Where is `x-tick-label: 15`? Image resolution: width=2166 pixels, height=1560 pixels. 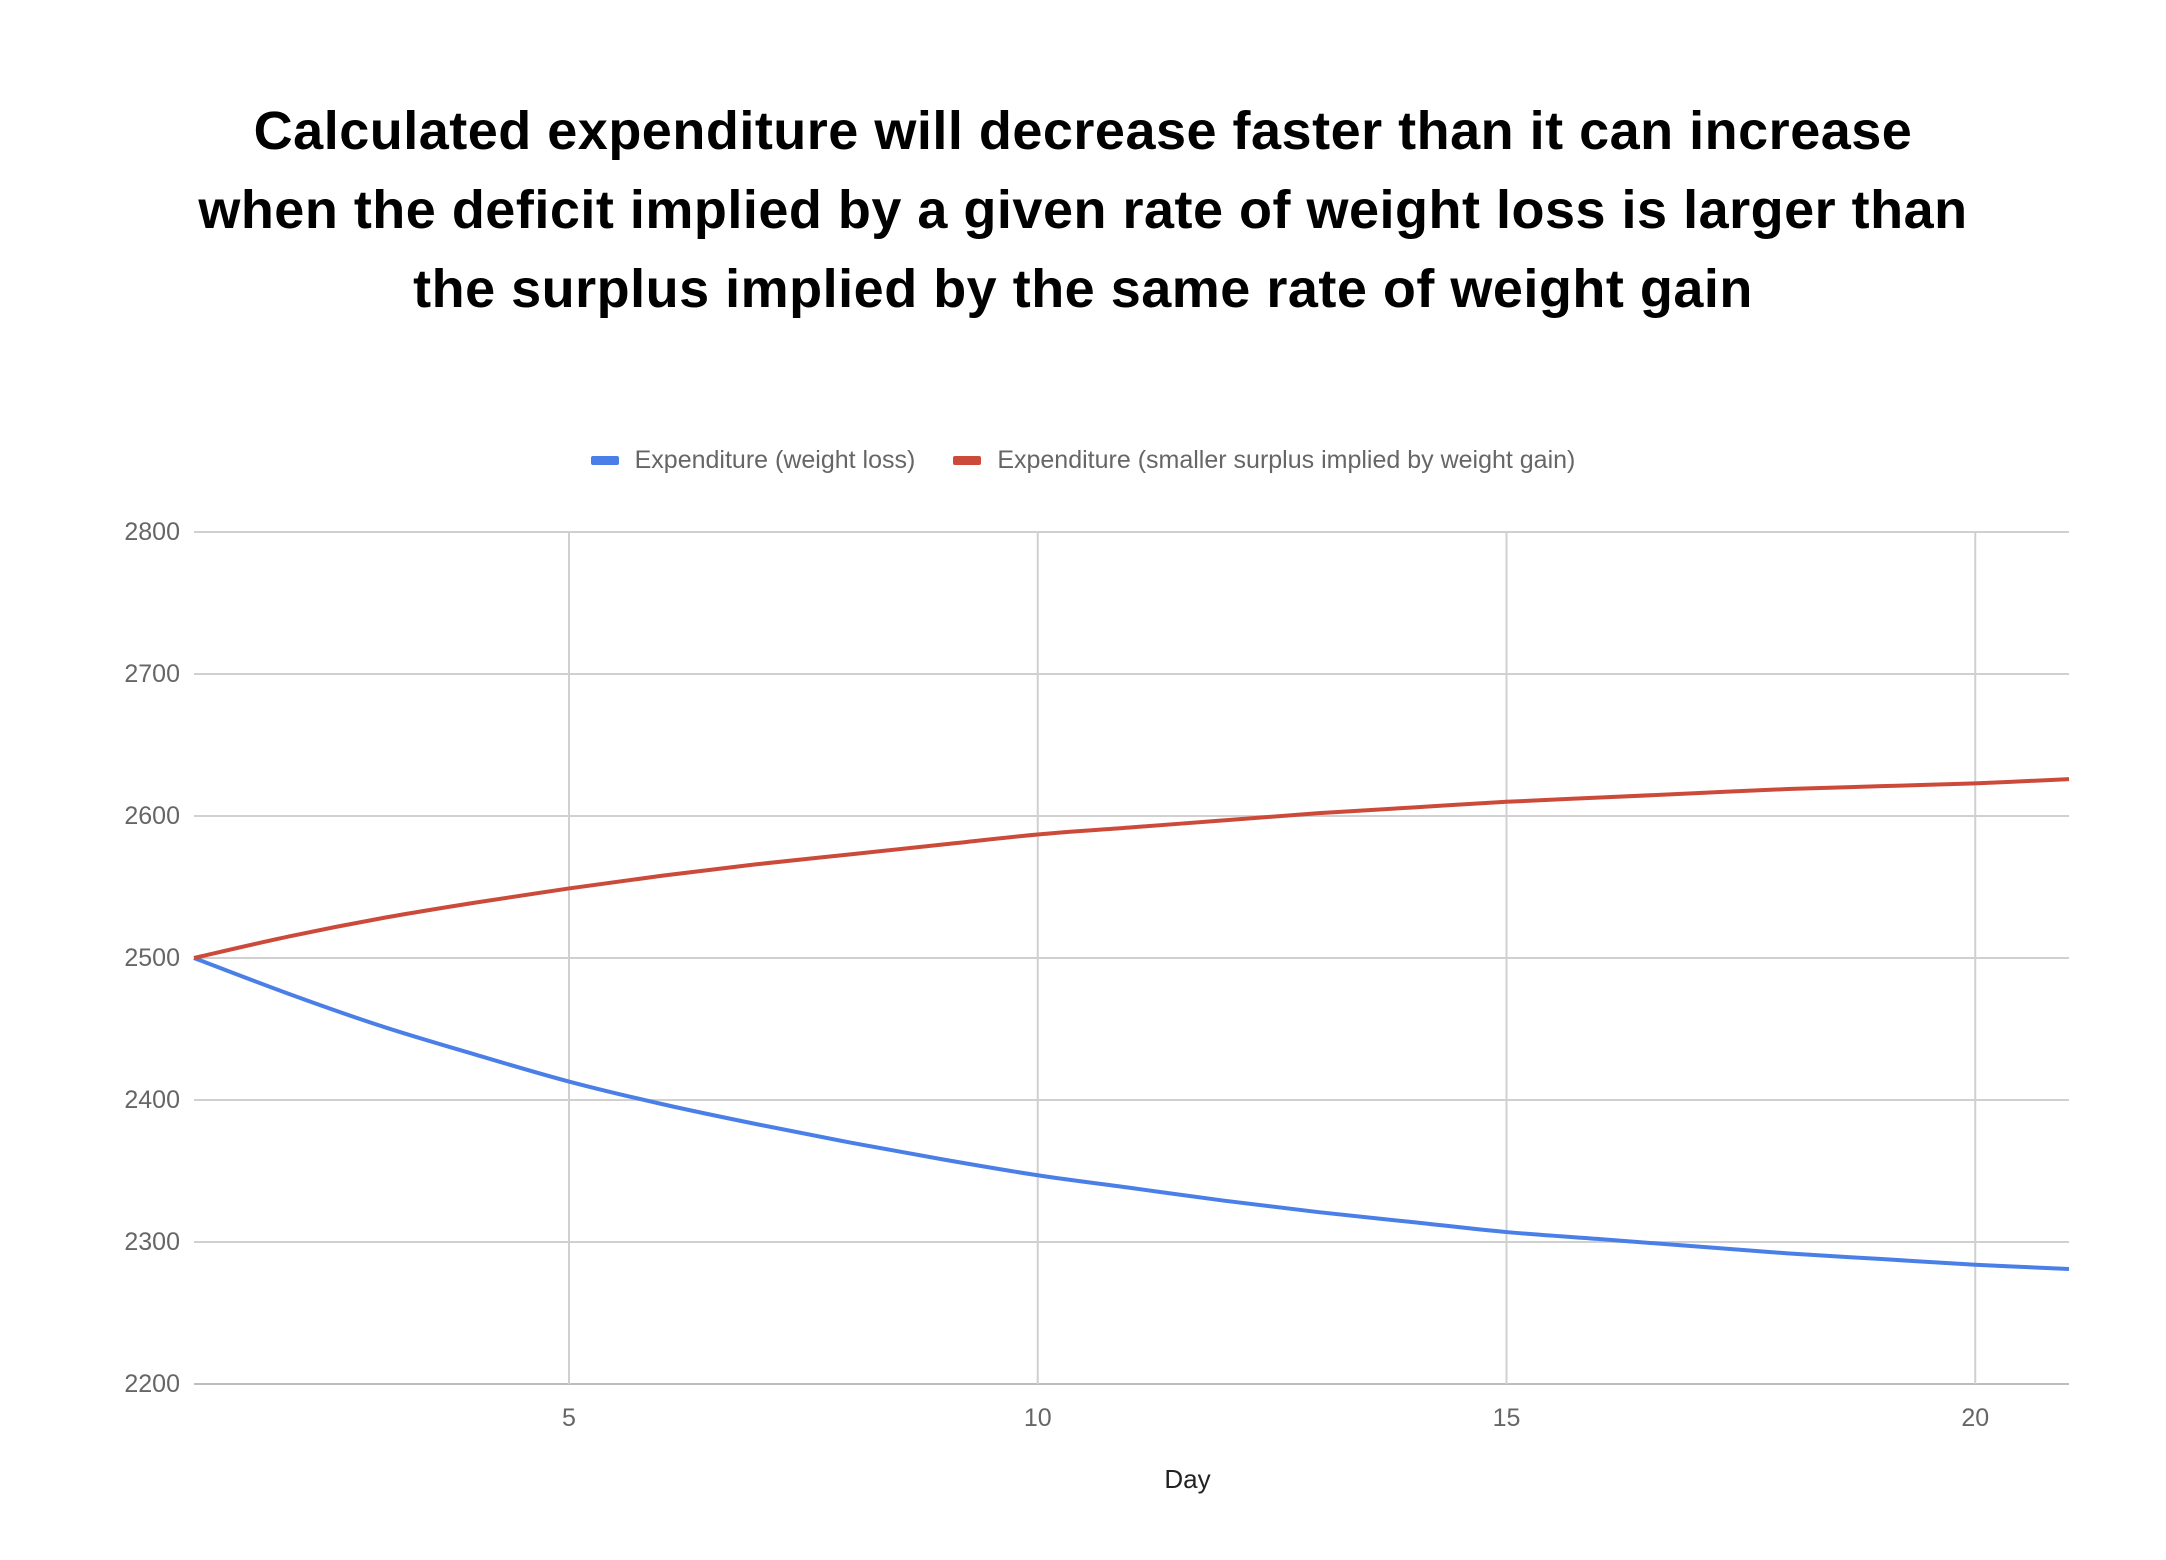
x-tick-label: 15 is located at coordinates (1507, 1418).